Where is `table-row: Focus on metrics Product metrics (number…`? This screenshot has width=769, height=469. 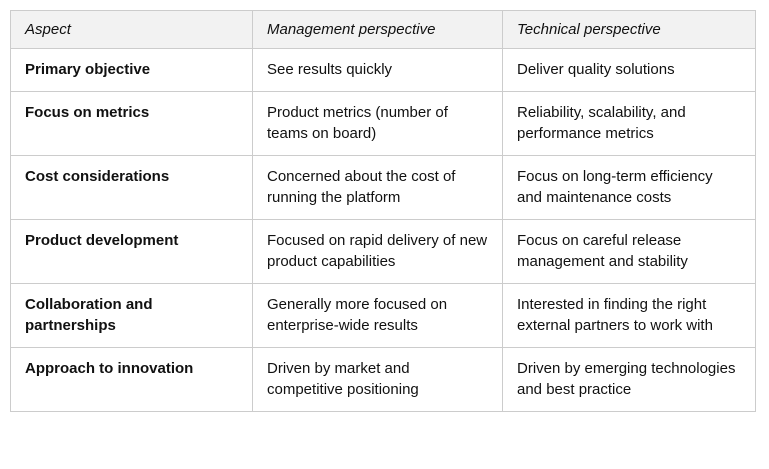
table-row: Focus on metrics Product metrics (number… is located at coordinates (383, 123).